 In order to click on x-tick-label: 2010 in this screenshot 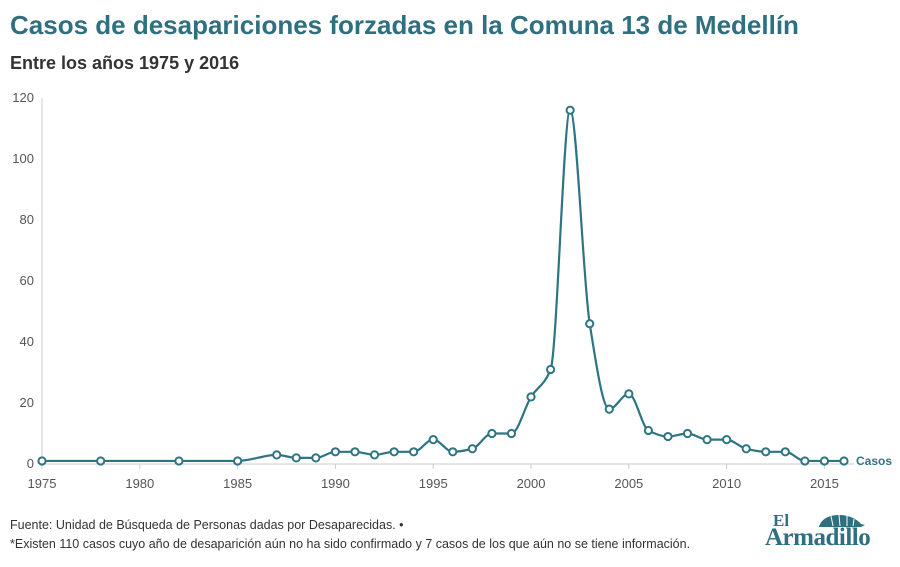, I will do `click(726, 483)`.